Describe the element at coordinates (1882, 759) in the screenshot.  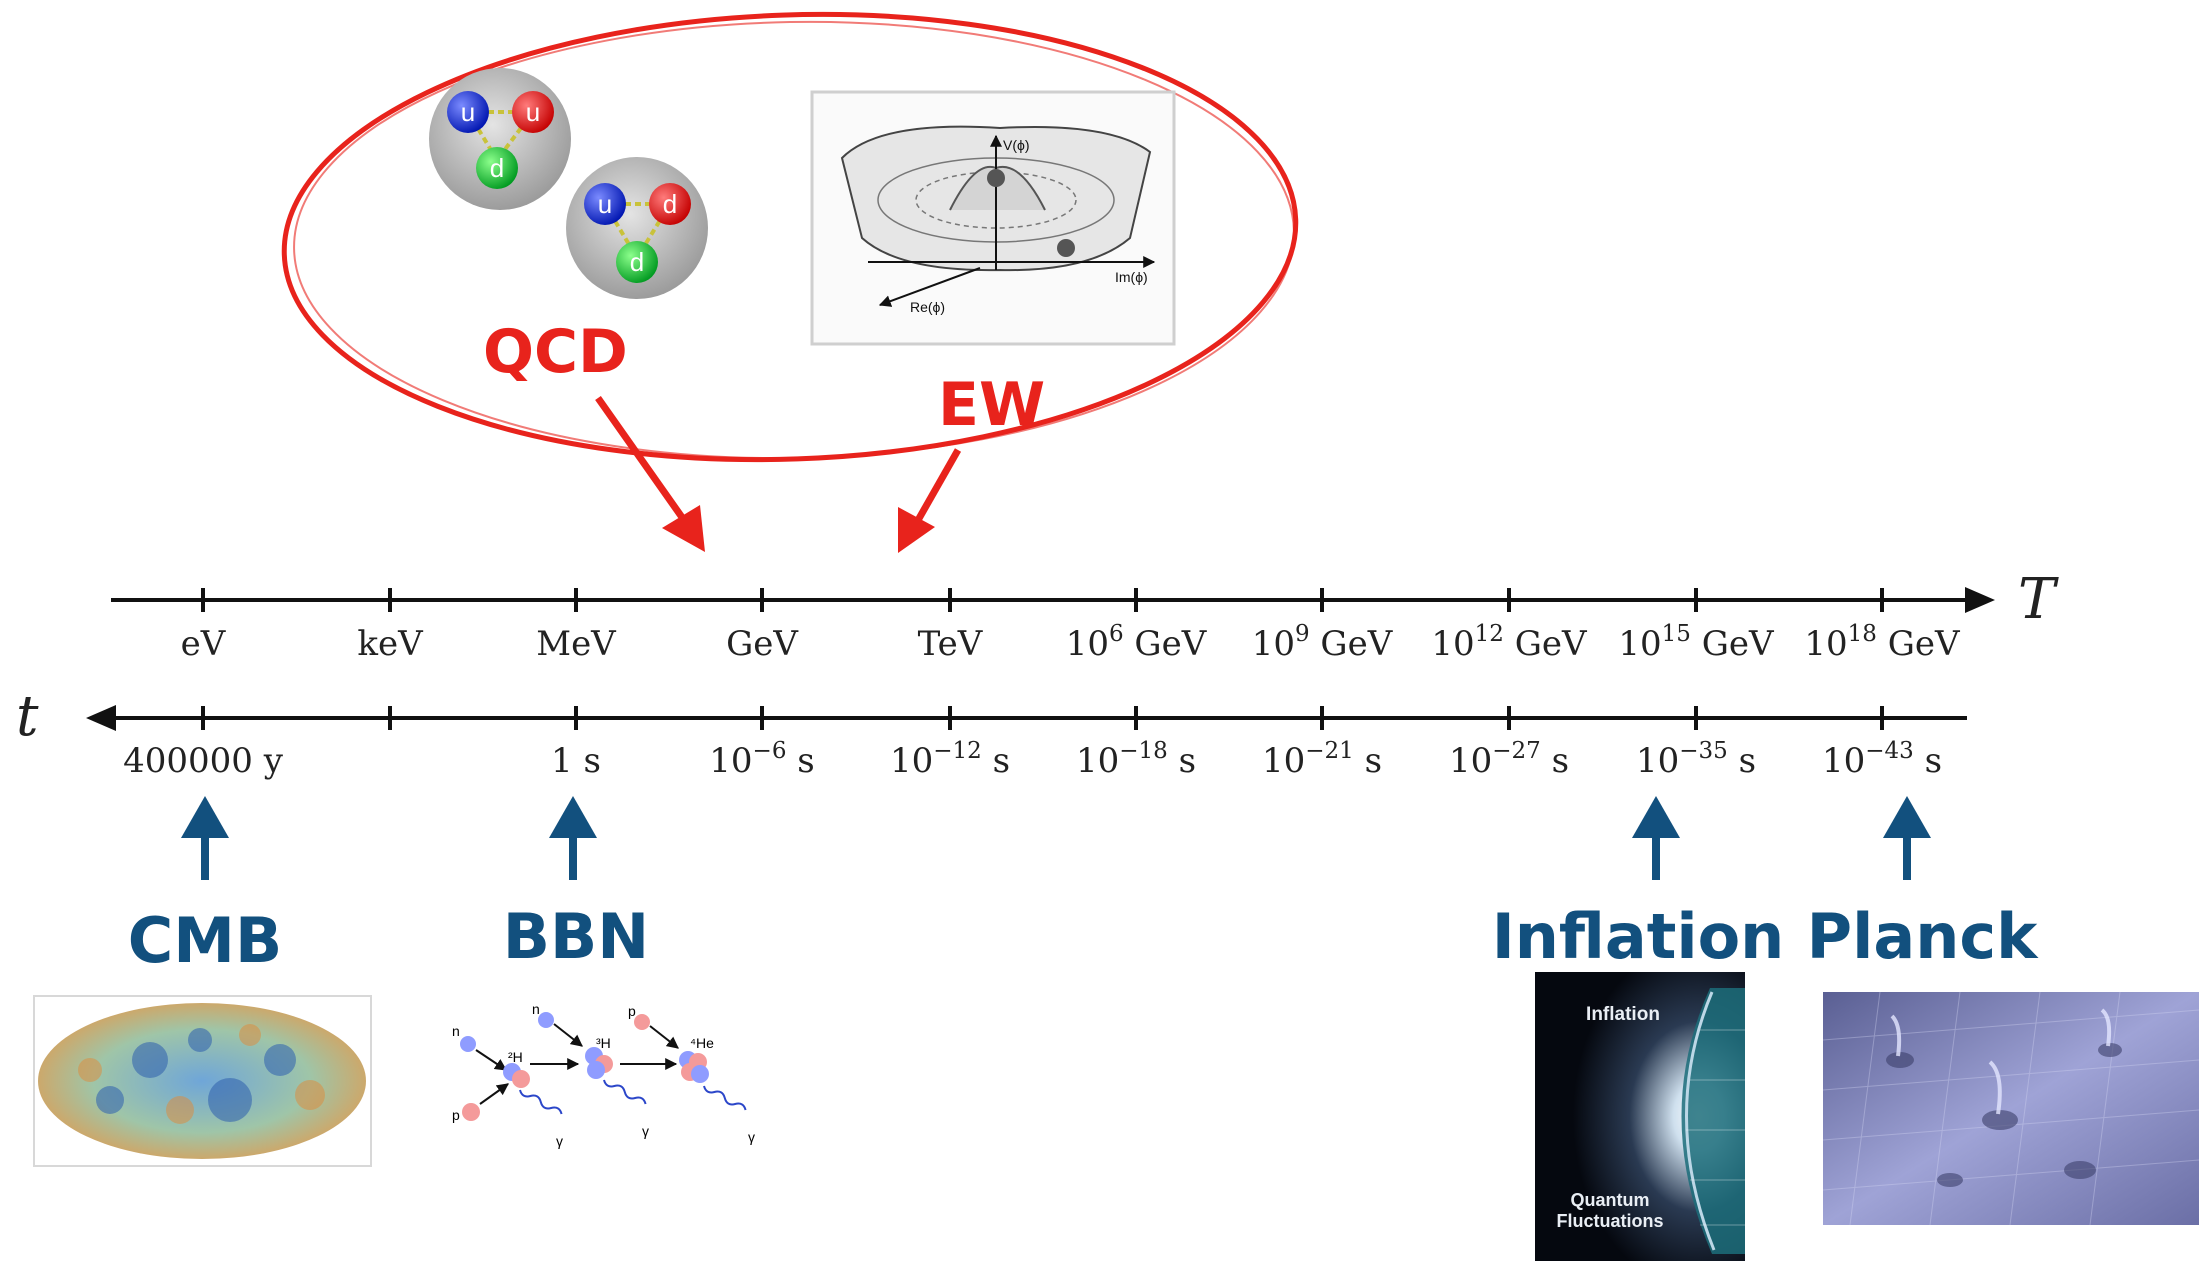
I see `time-tick-label: 10−43 s` at that location.